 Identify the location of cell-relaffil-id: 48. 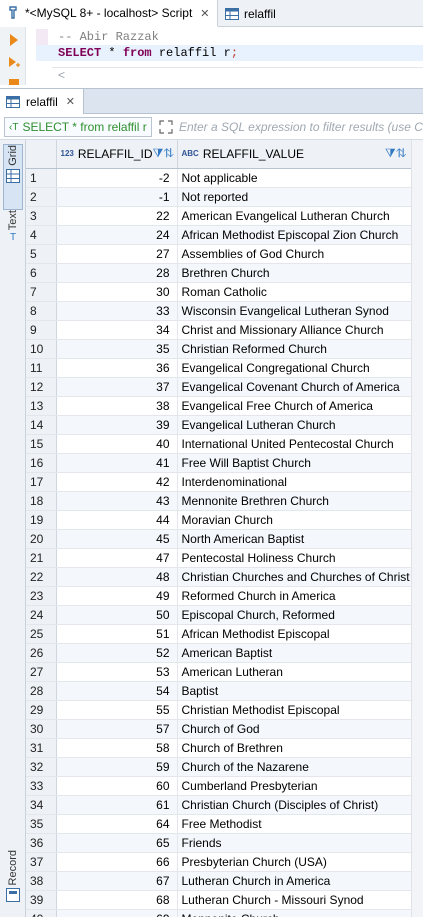
(117, 577).